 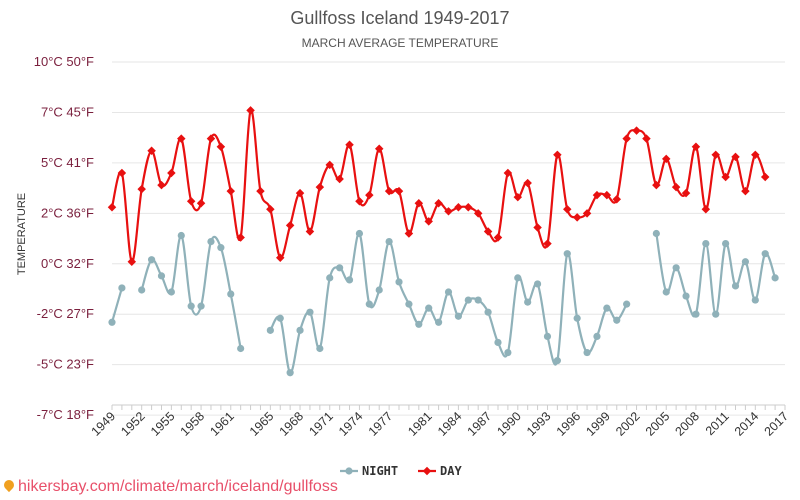 I want to click on legend: NIGHT DAY, so click(x=401, y=471).